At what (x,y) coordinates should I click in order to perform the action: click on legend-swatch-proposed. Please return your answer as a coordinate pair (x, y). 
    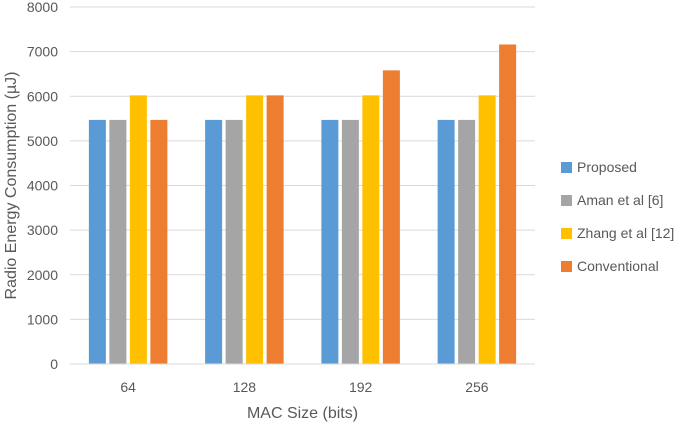
    Looking at the image, I should click on (566, 167).